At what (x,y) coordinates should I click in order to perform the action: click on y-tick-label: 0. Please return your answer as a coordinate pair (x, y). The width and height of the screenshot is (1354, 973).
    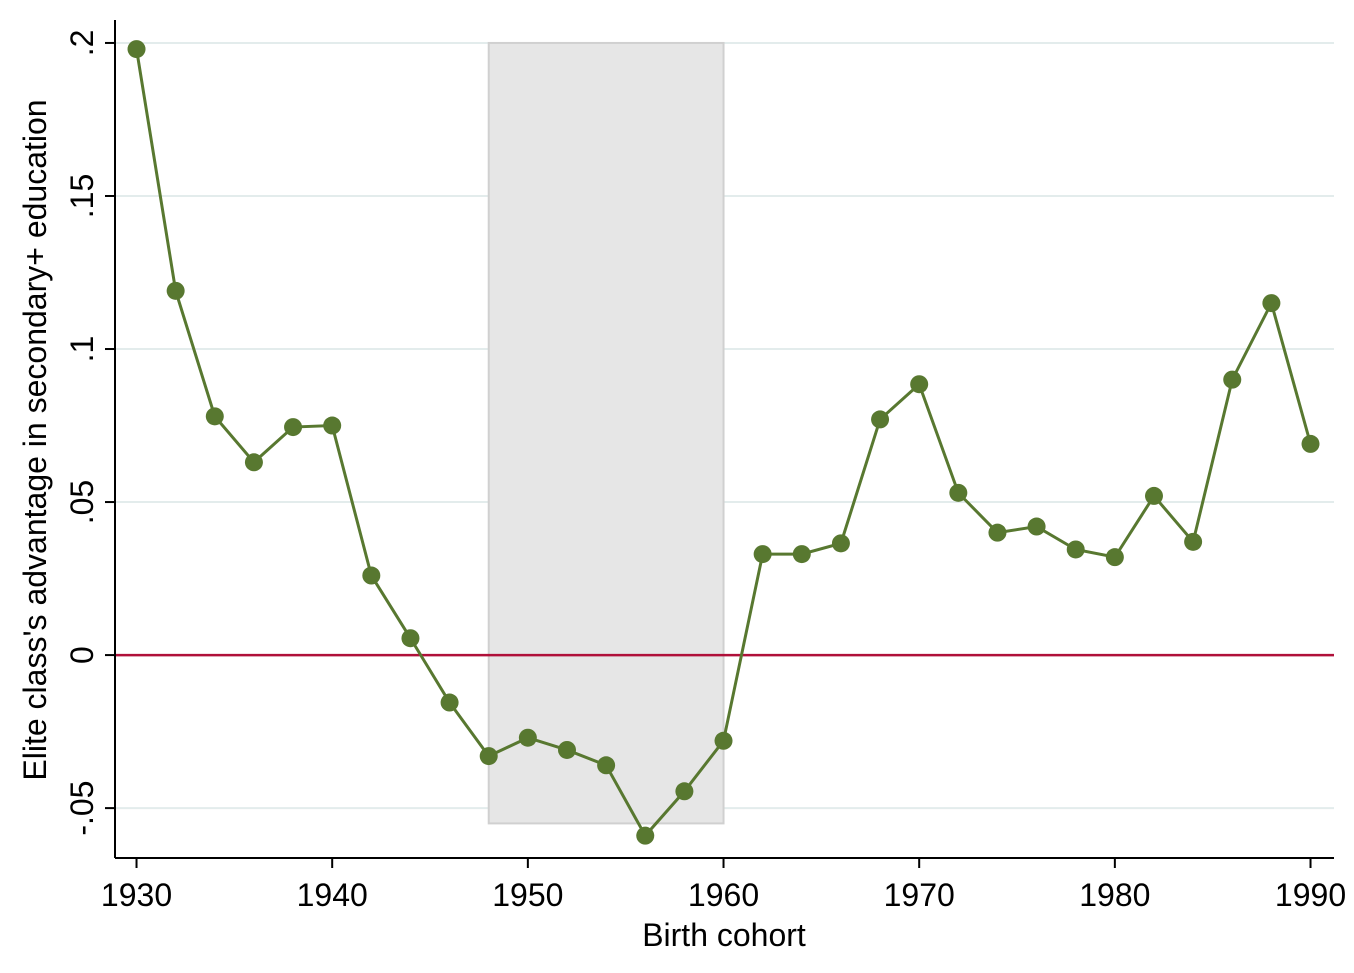
    Looking at the image, I should click on (82, 655).